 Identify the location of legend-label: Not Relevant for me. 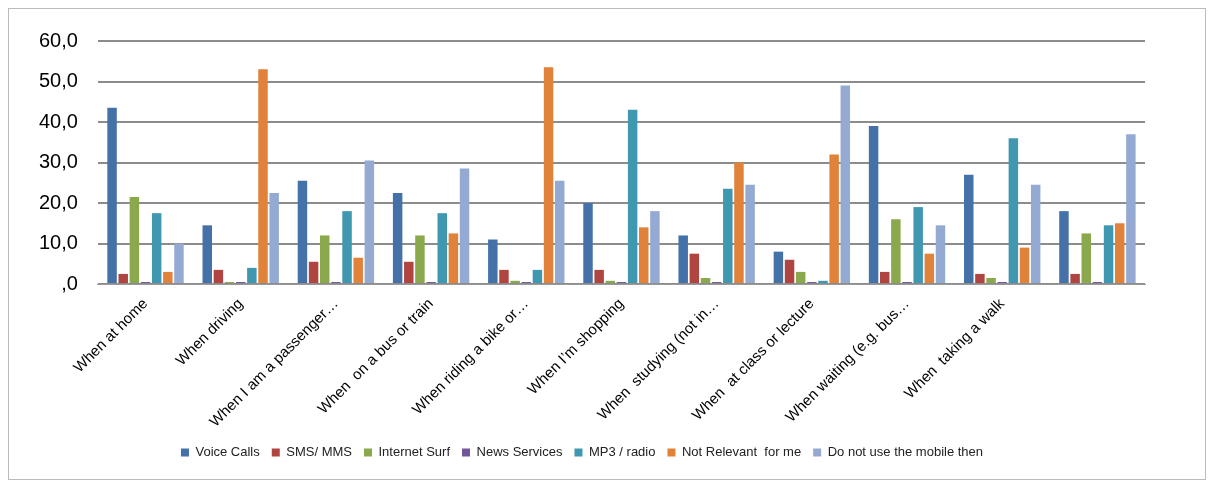
(741, 452).